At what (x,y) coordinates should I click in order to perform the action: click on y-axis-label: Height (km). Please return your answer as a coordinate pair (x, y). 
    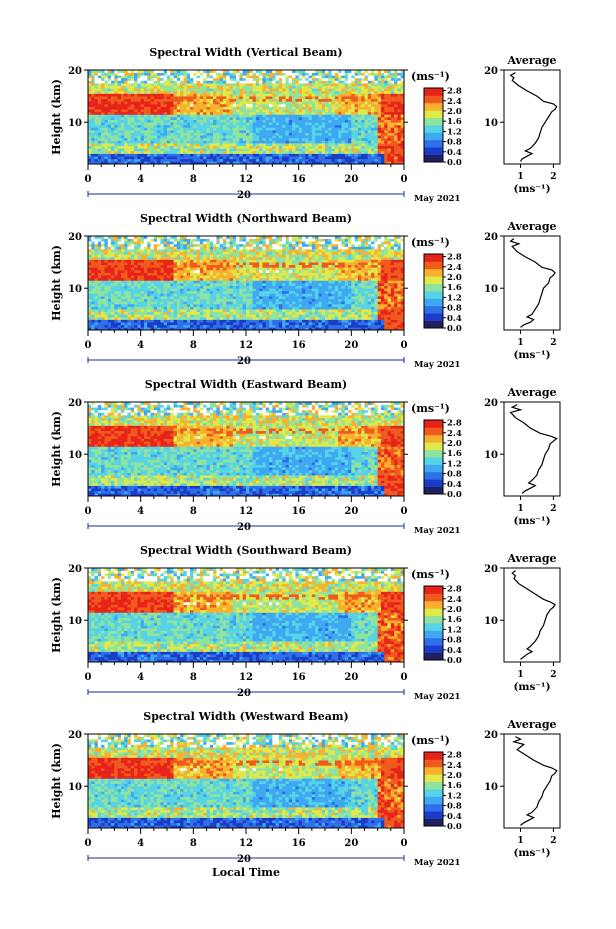
    Looking at the image, I should click on (56, 283).